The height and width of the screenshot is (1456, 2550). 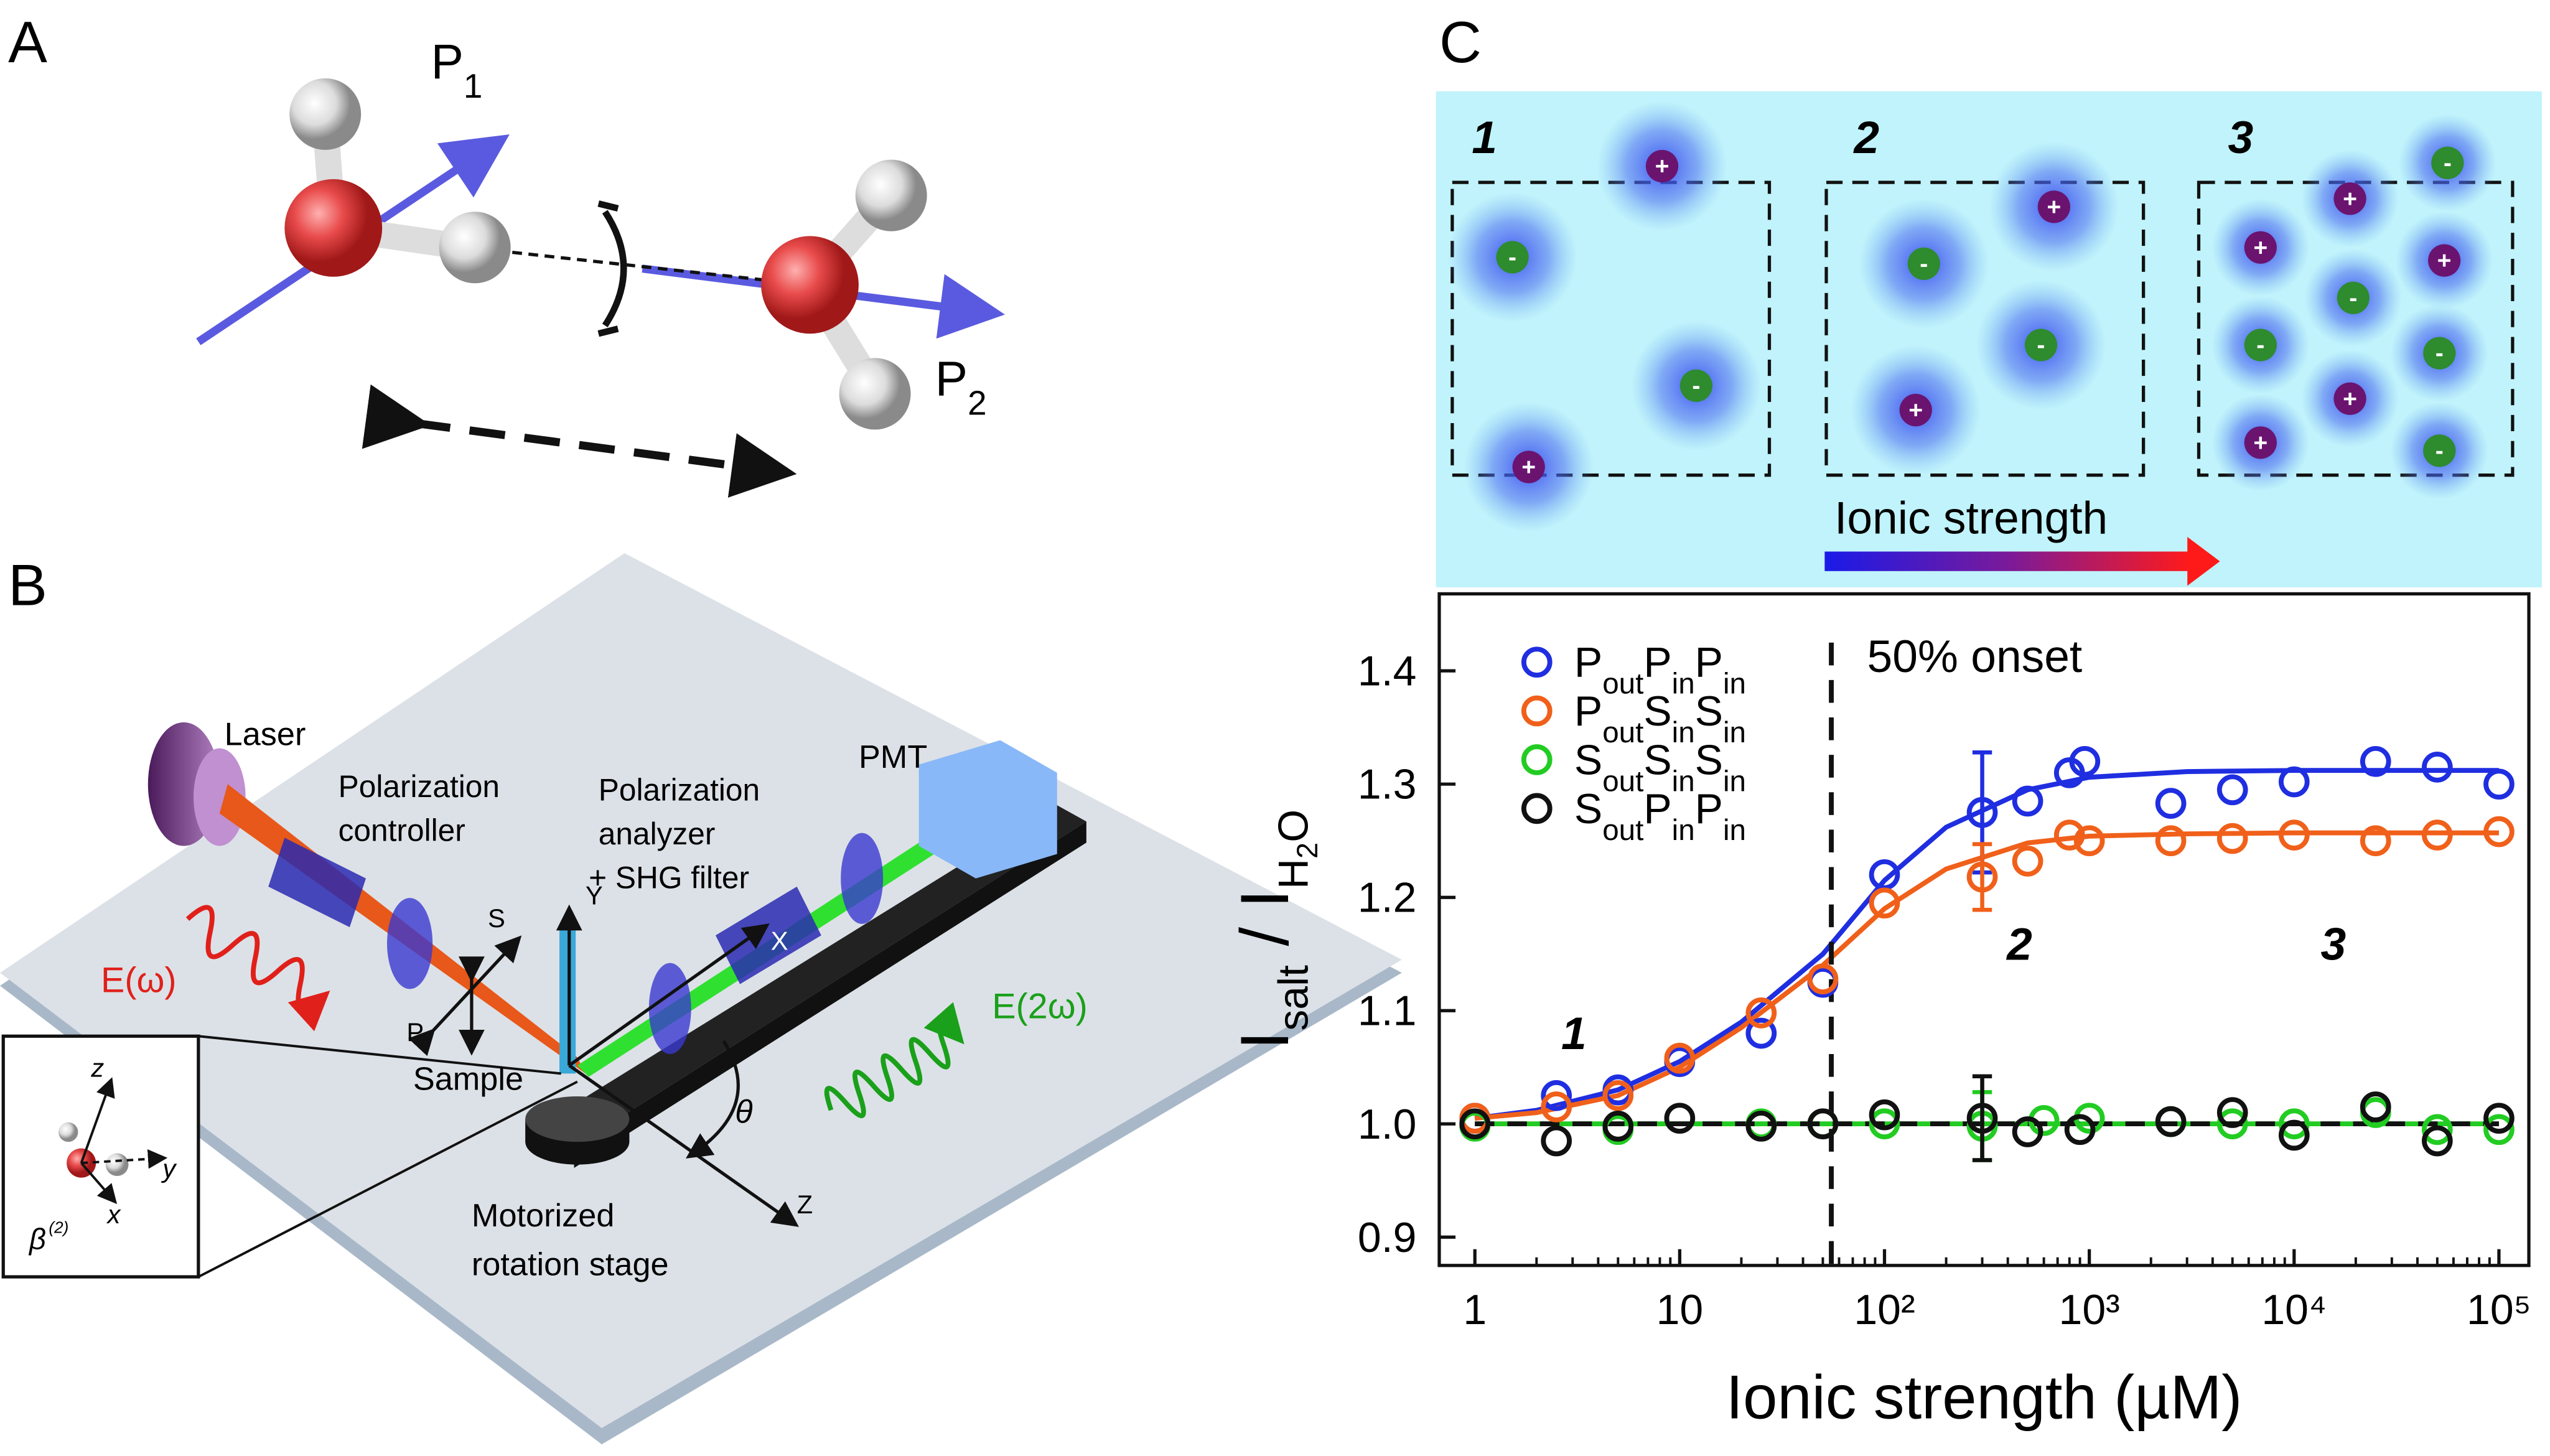 What do you see at coordinates (2294, 1309) in the screenshot?
I see `x-tick-label: 10⁴` at bounding box center [2294, 1309].